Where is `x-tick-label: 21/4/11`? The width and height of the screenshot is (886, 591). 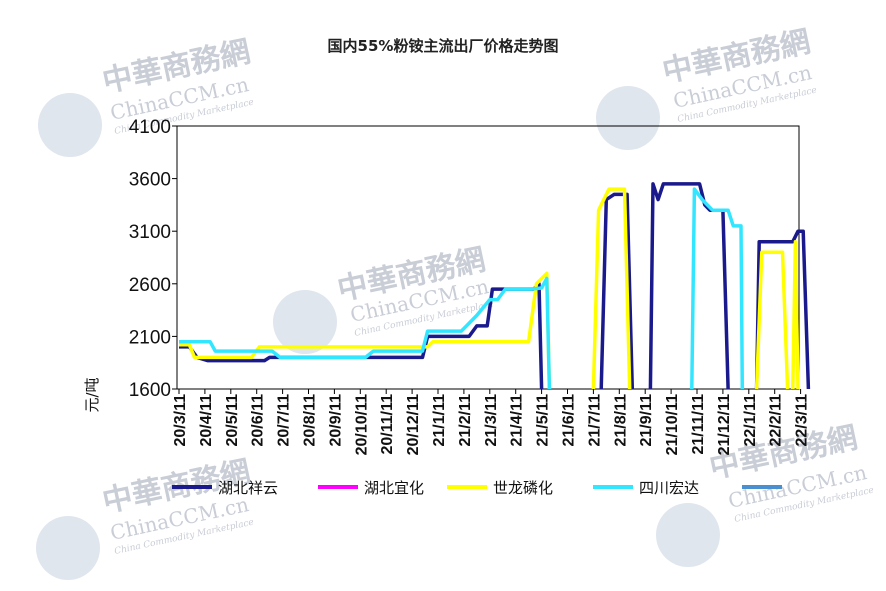
x-tick-label: 21/4/11 is located at coordinates (517, 420).